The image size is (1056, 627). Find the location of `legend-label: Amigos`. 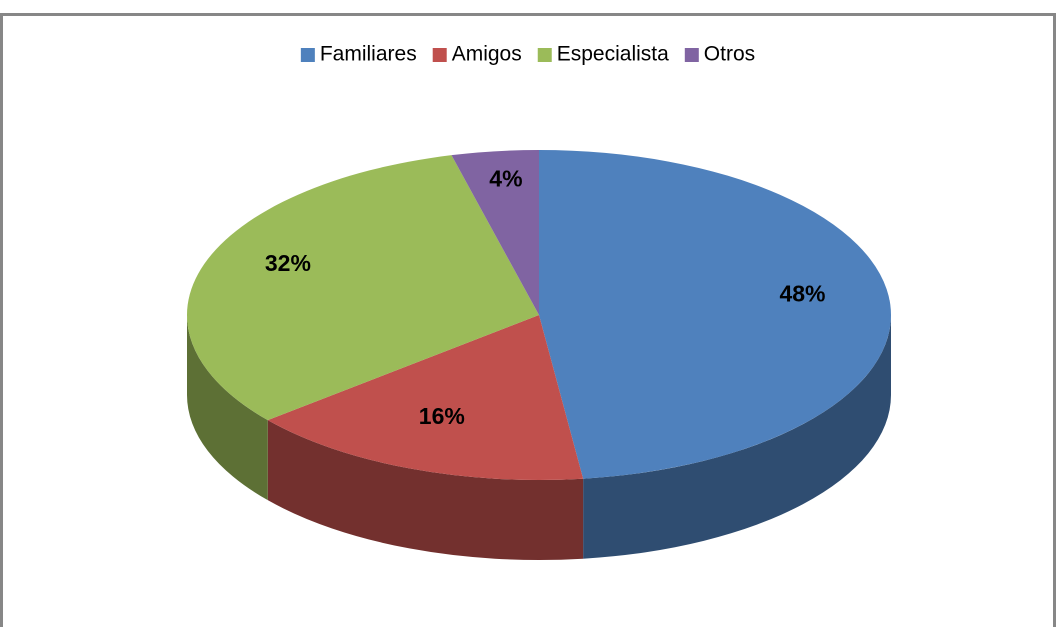

legend-label: Amigos is located at coordinates (487, 54).